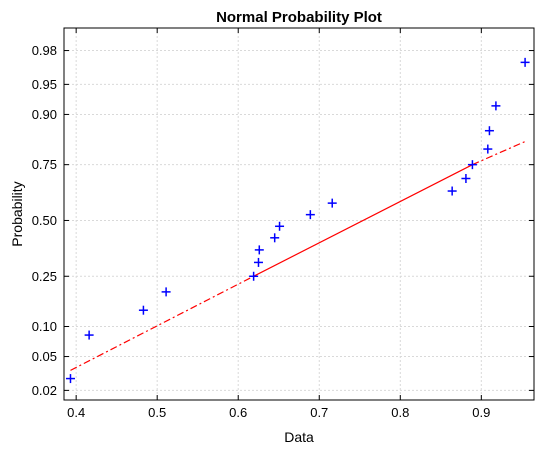  I want to click on reference-line-solid, so click(363, 220).